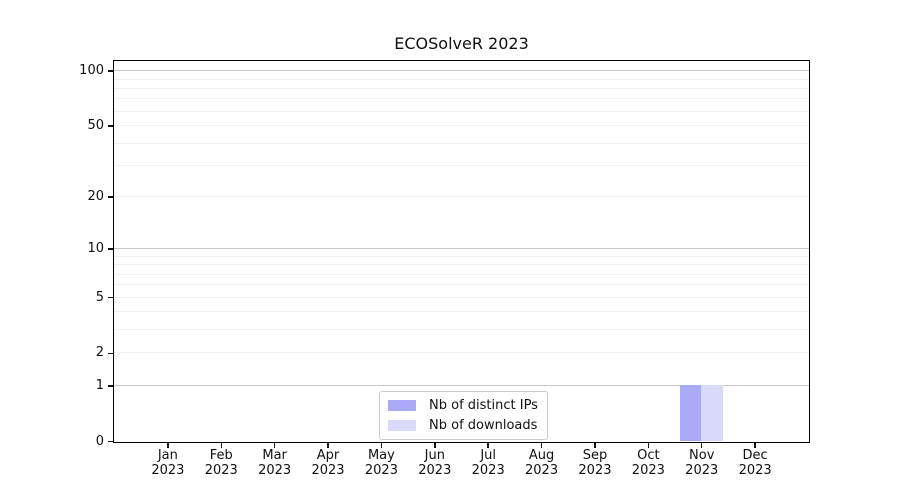 Image resolution: width=900 pixels, height=500 pixels. I want to click on x-tick-label: Apr 2023, so click(328, 463).